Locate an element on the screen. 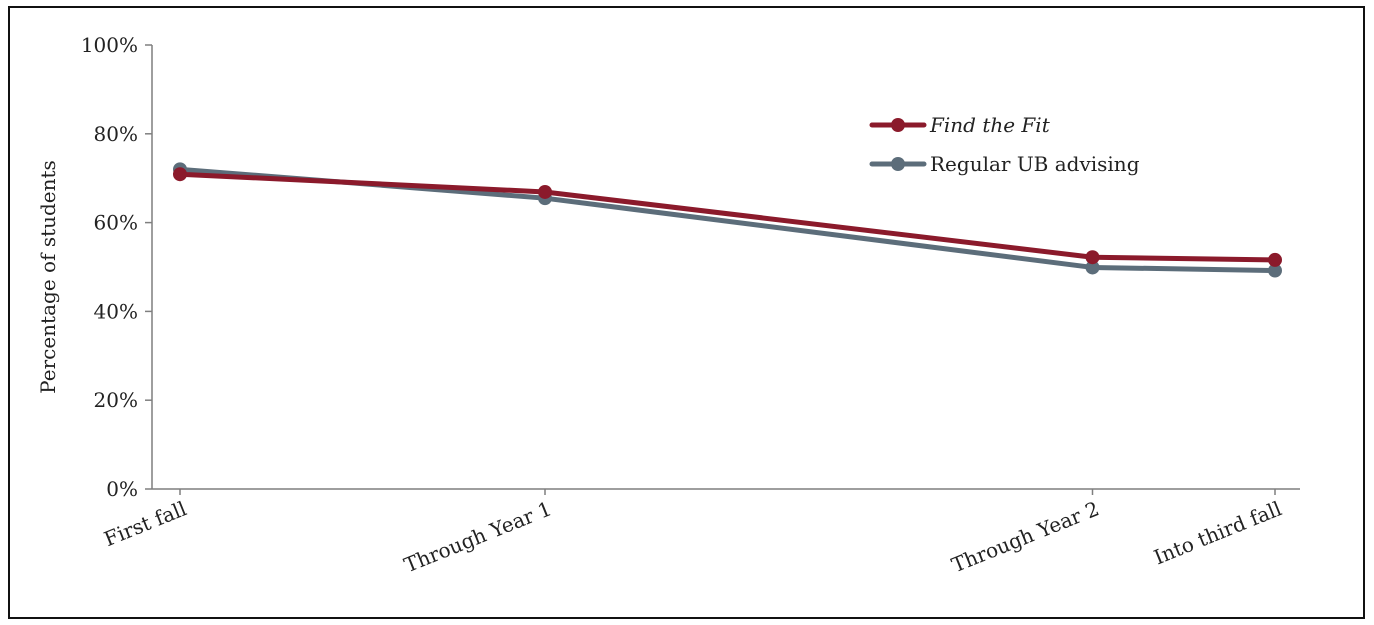 This screenshot has width=1374, height=625. x-tick-label: Into third fall is located at coordinates (1217, 532).